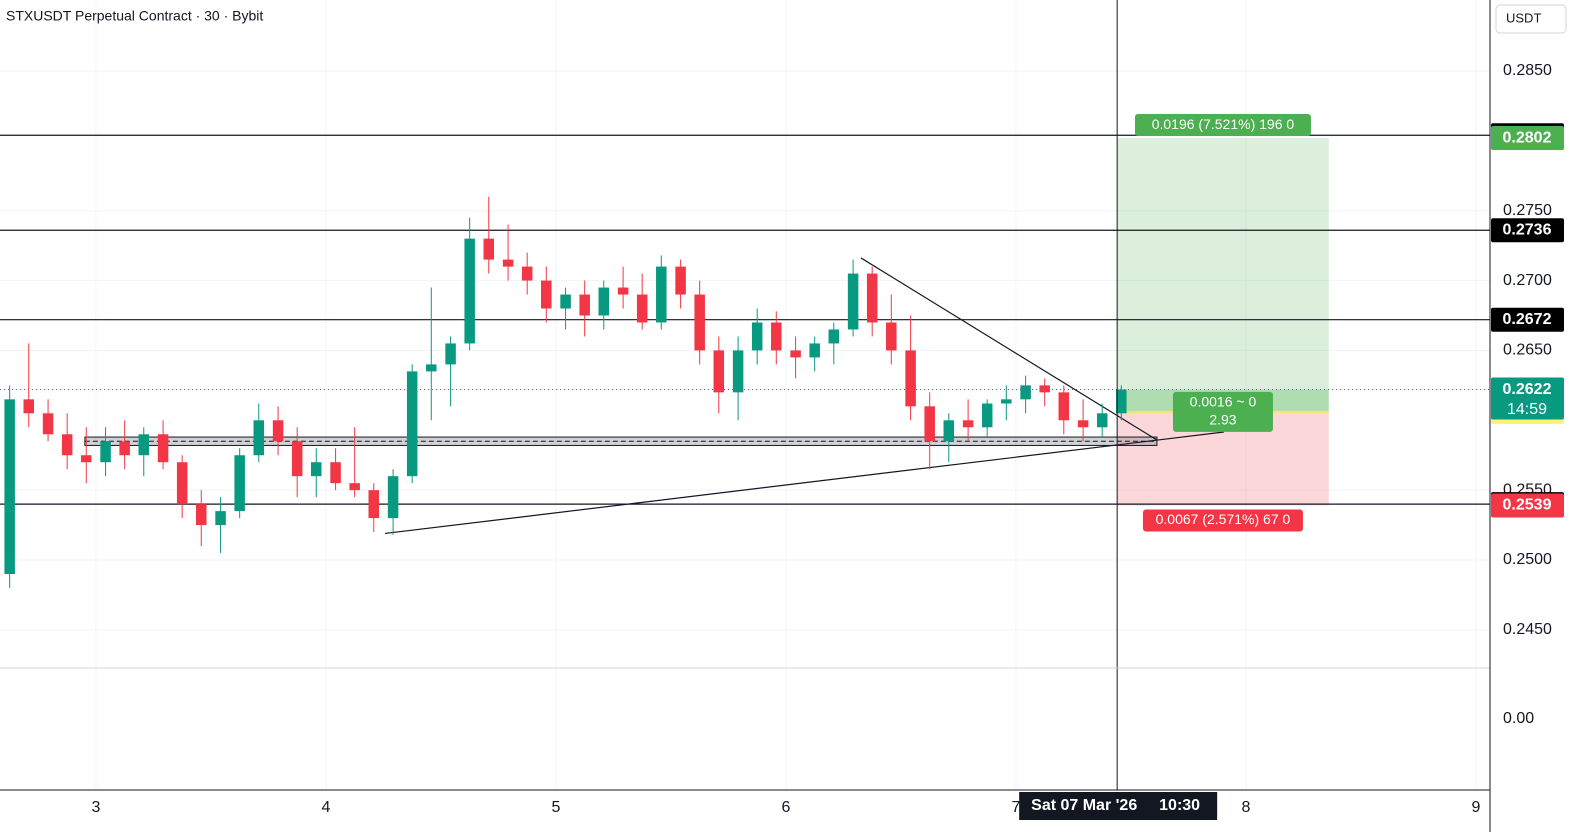 The width and height of the screenshot is (1575, 832). Describe the element at coordinates (1518, 718) in the screenshot. I see `pane-label: 0.00` at that location.